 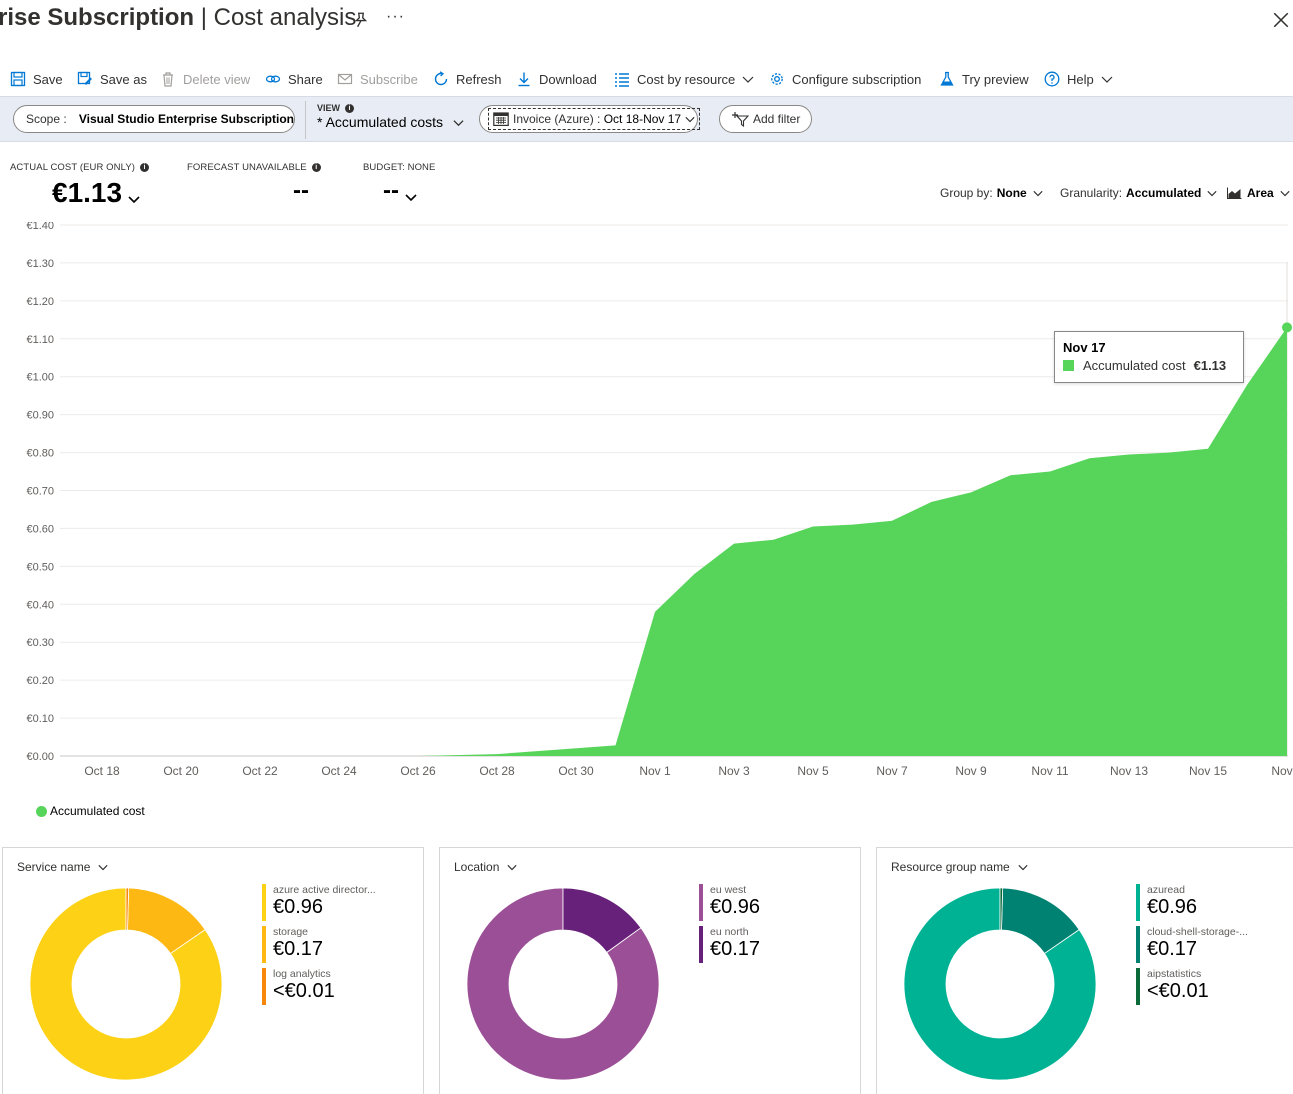 What do you see at coordinates (684, 79) in the screenshot?
I see `cost-by-resource-dropdown: Cost by resource` at bounding box center [684, 79].